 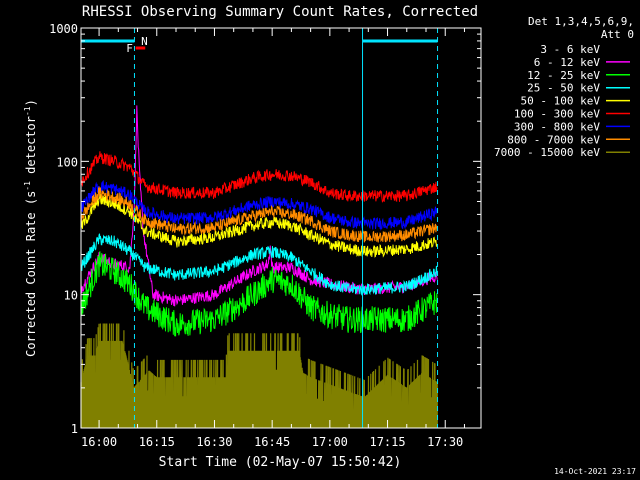 What do you see at coordinates (557, 114) in the screenshot?
I see `legend-label-5: 100 - 300 keV` at bounding box center [557, 114].